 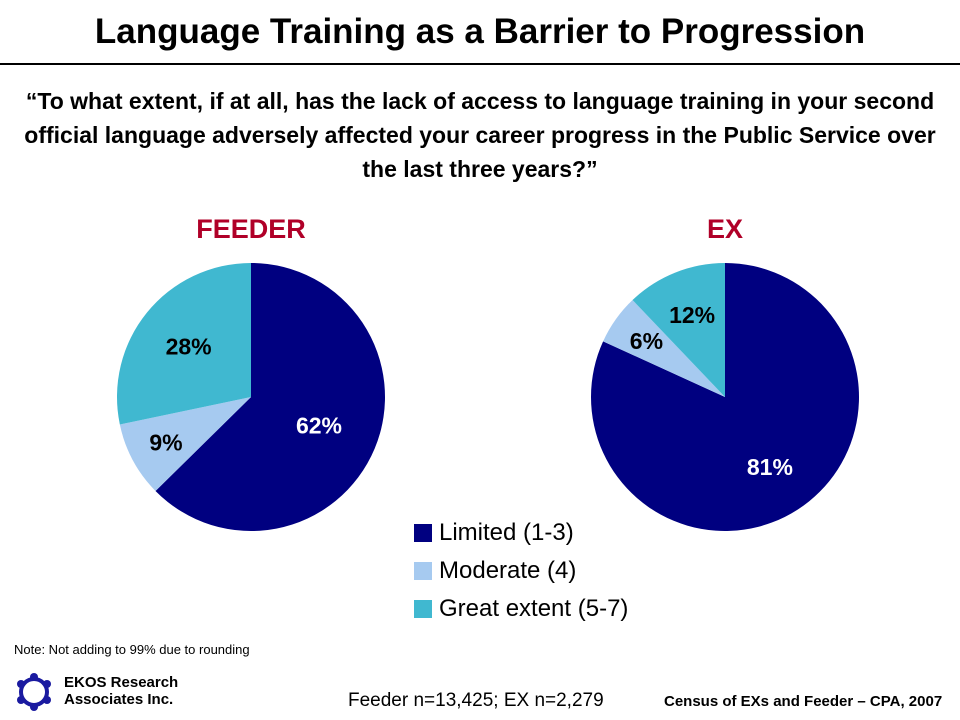 I want to click on feeder-data-label-1: 9%, so click(x=165, y=443).